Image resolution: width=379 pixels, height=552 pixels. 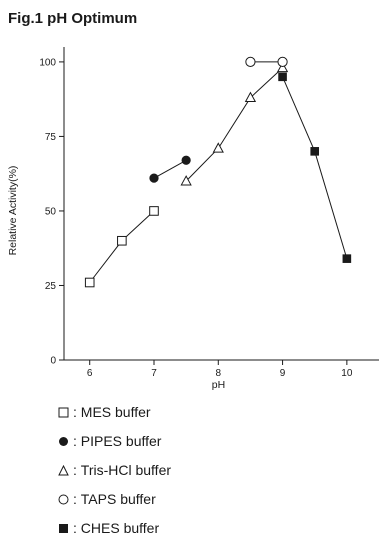 I want to click on legend-label: TAPS buffer, so click(x=118, y=499).